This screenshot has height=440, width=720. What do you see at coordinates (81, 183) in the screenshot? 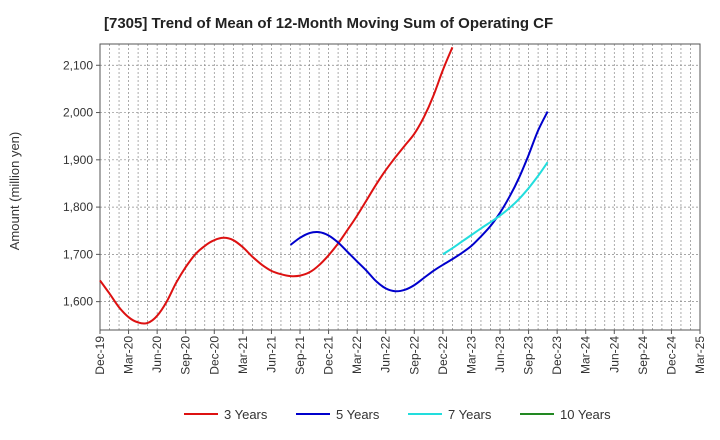
I see `y-axis: 1,600 1,700 1,800 1,900 2,000 2,100` at bounding box center [81, 183].